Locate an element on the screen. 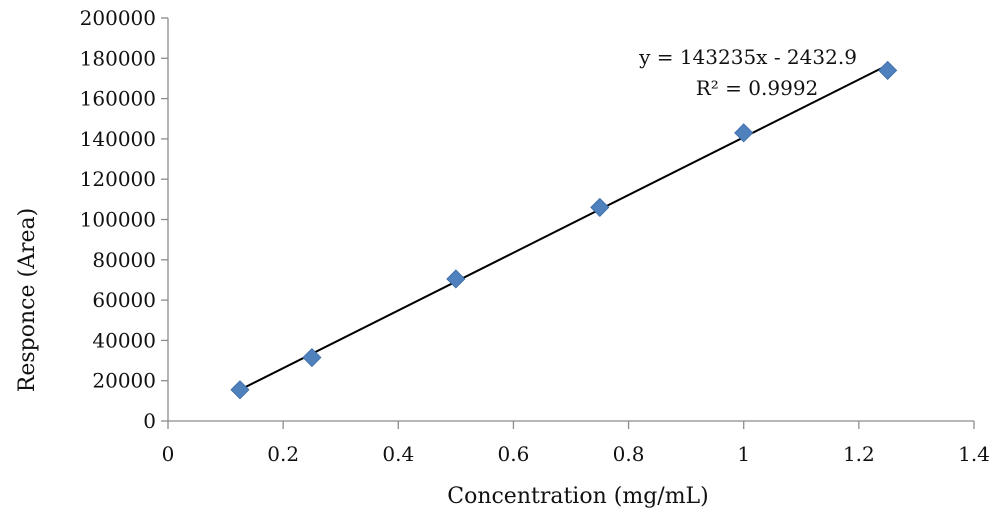 The width and height of the screenshot is (1000, 527). x-tick-label: 0.8 is located at coordinates (629, 454).